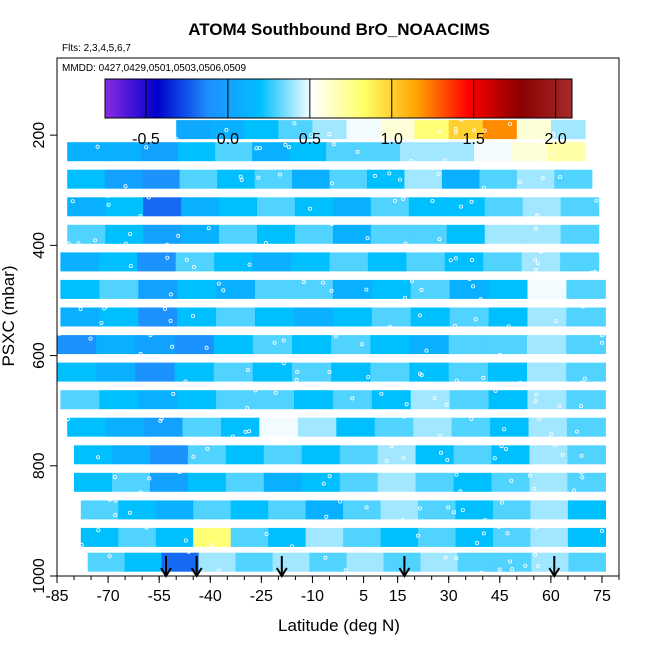  Describe the element at coordinates (500, 596) in the screenshot. I see `x-tick-label: 45` at that location.